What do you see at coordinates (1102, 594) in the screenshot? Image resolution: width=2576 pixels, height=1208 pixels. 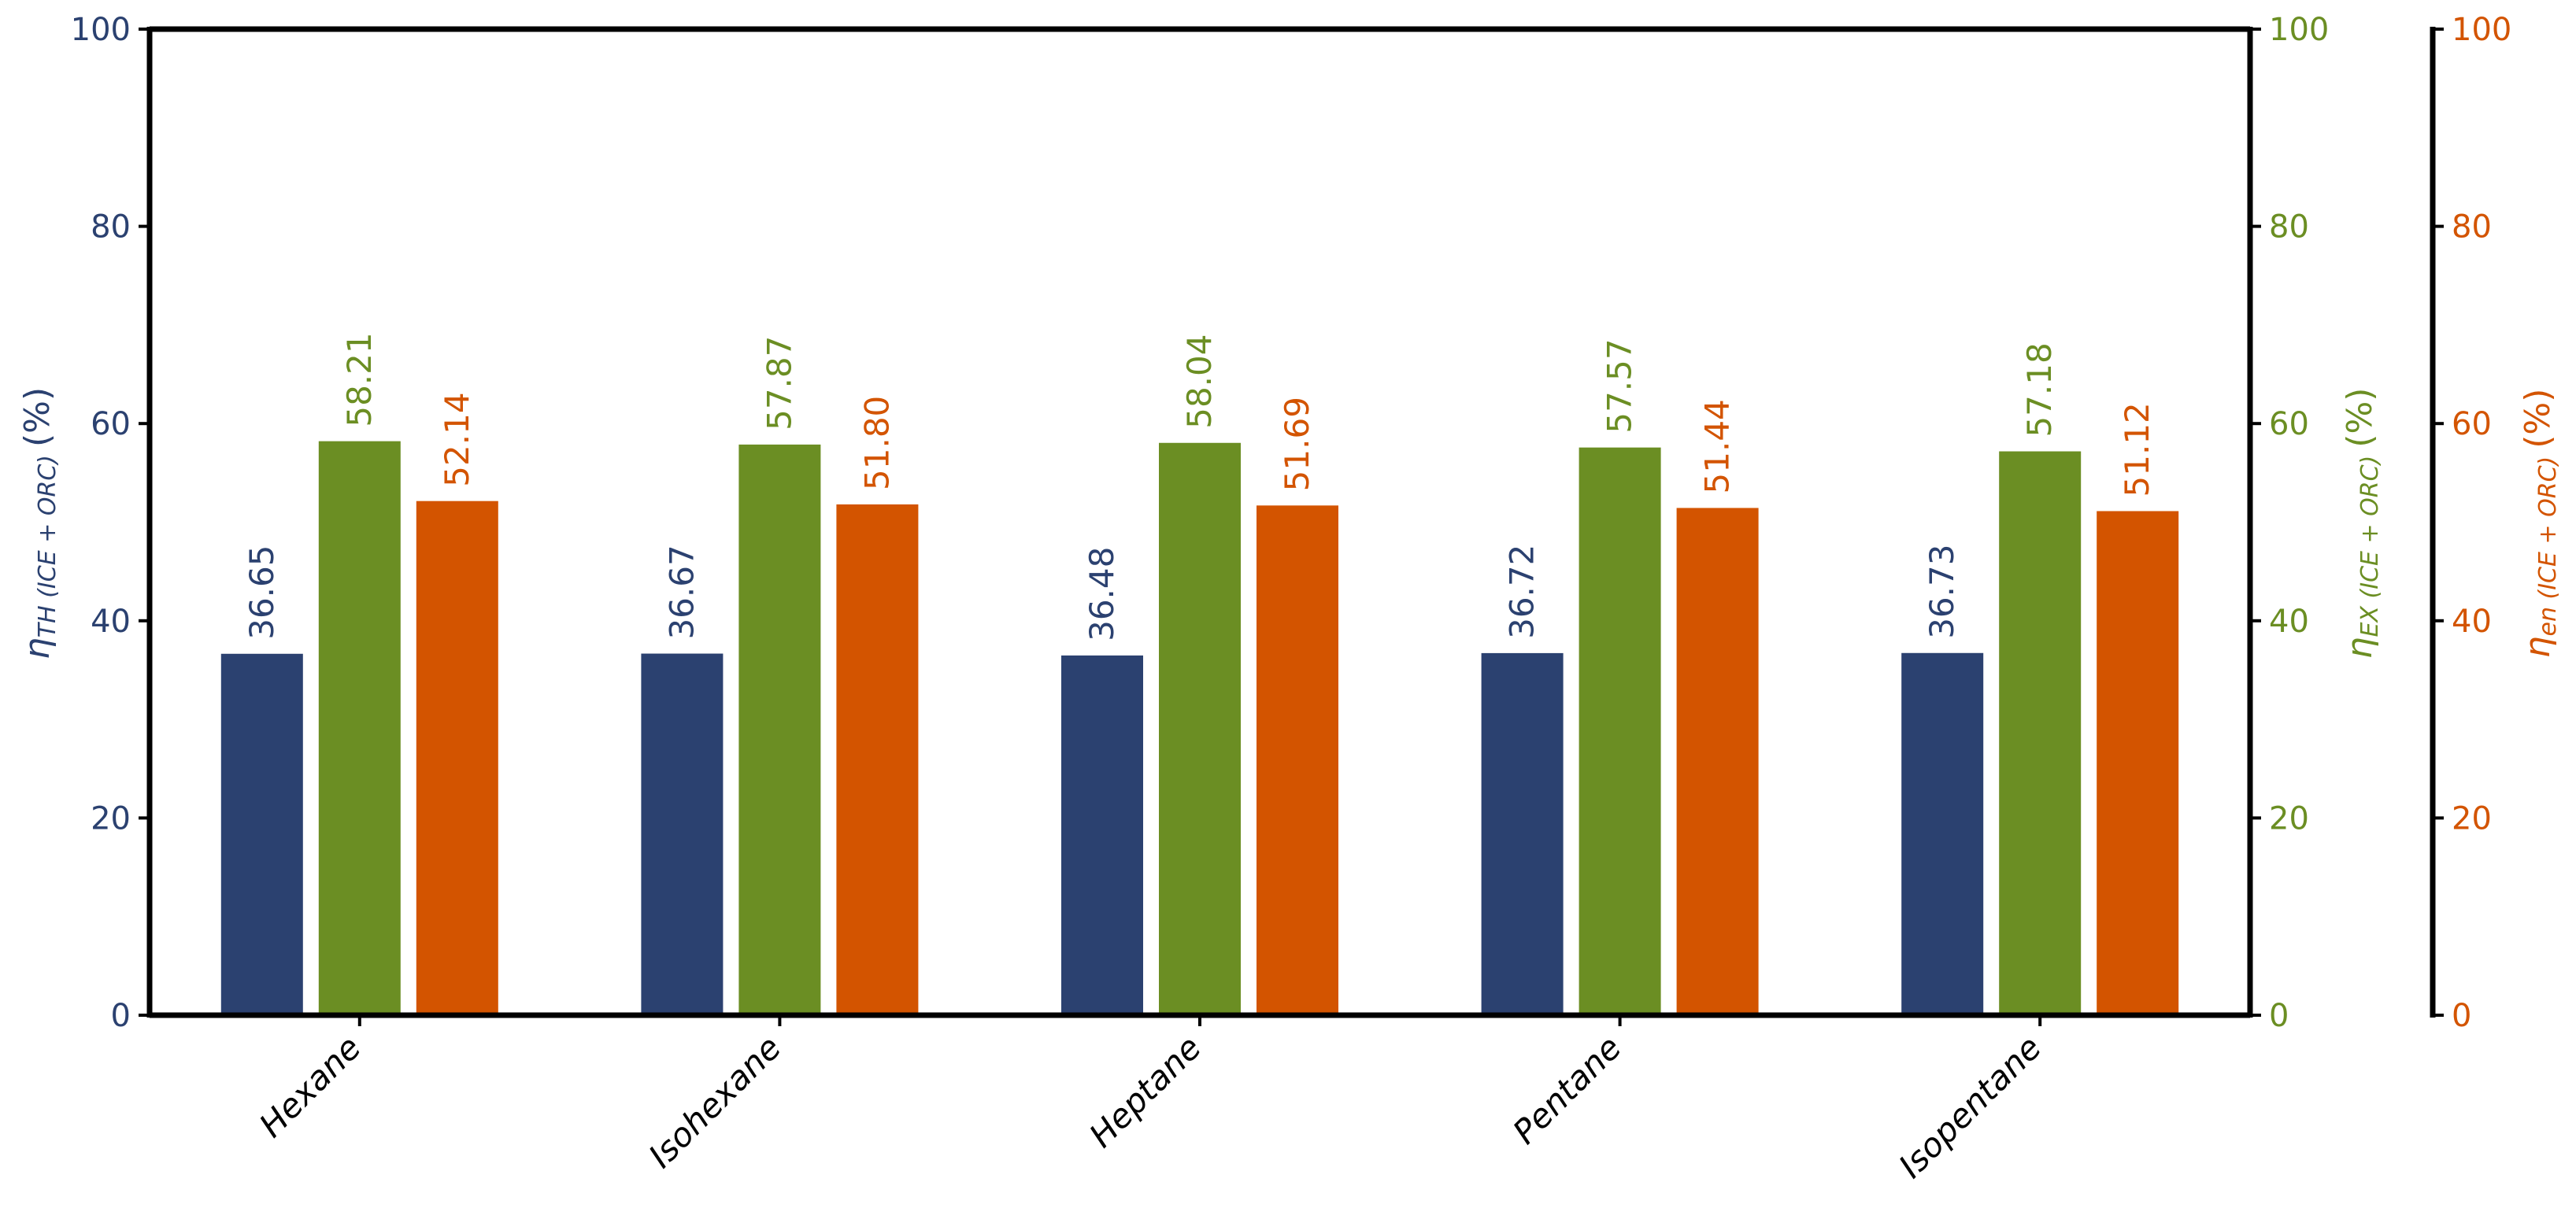 I see `bar-value-label: 36.48` at bounding box center [1102, 594].